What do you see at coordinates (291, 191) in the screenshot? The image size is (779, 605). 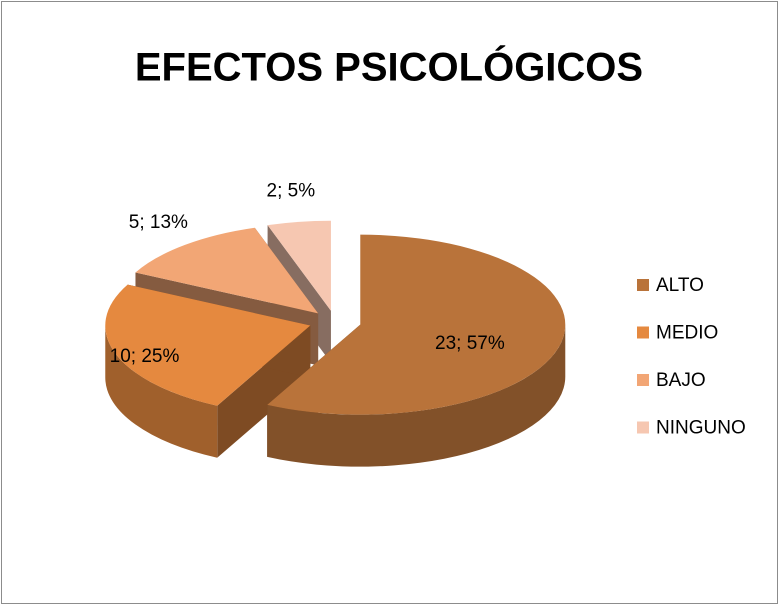 I see `data-label: 2; 5%` at bounding box center [291, 191].